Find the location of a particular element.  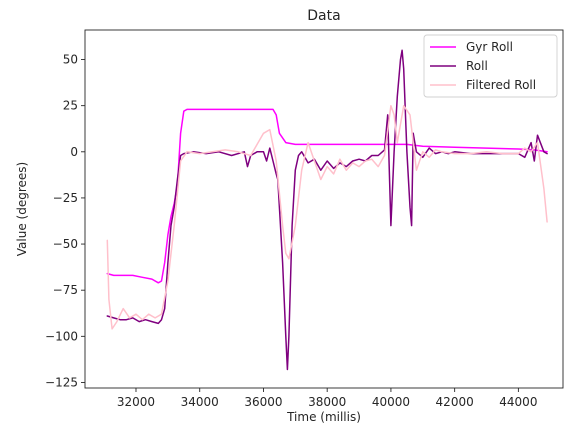

x-tick-label: 42000 is located at coordinates (455, 402).